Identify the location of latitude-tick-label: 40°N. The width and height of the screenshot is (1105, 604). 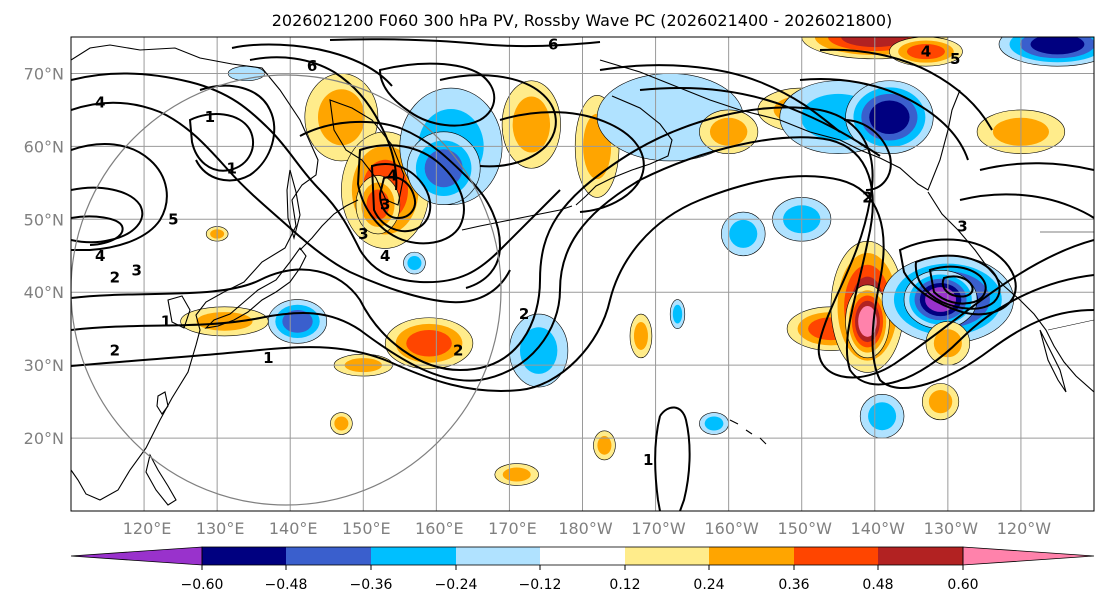
(44, 292).